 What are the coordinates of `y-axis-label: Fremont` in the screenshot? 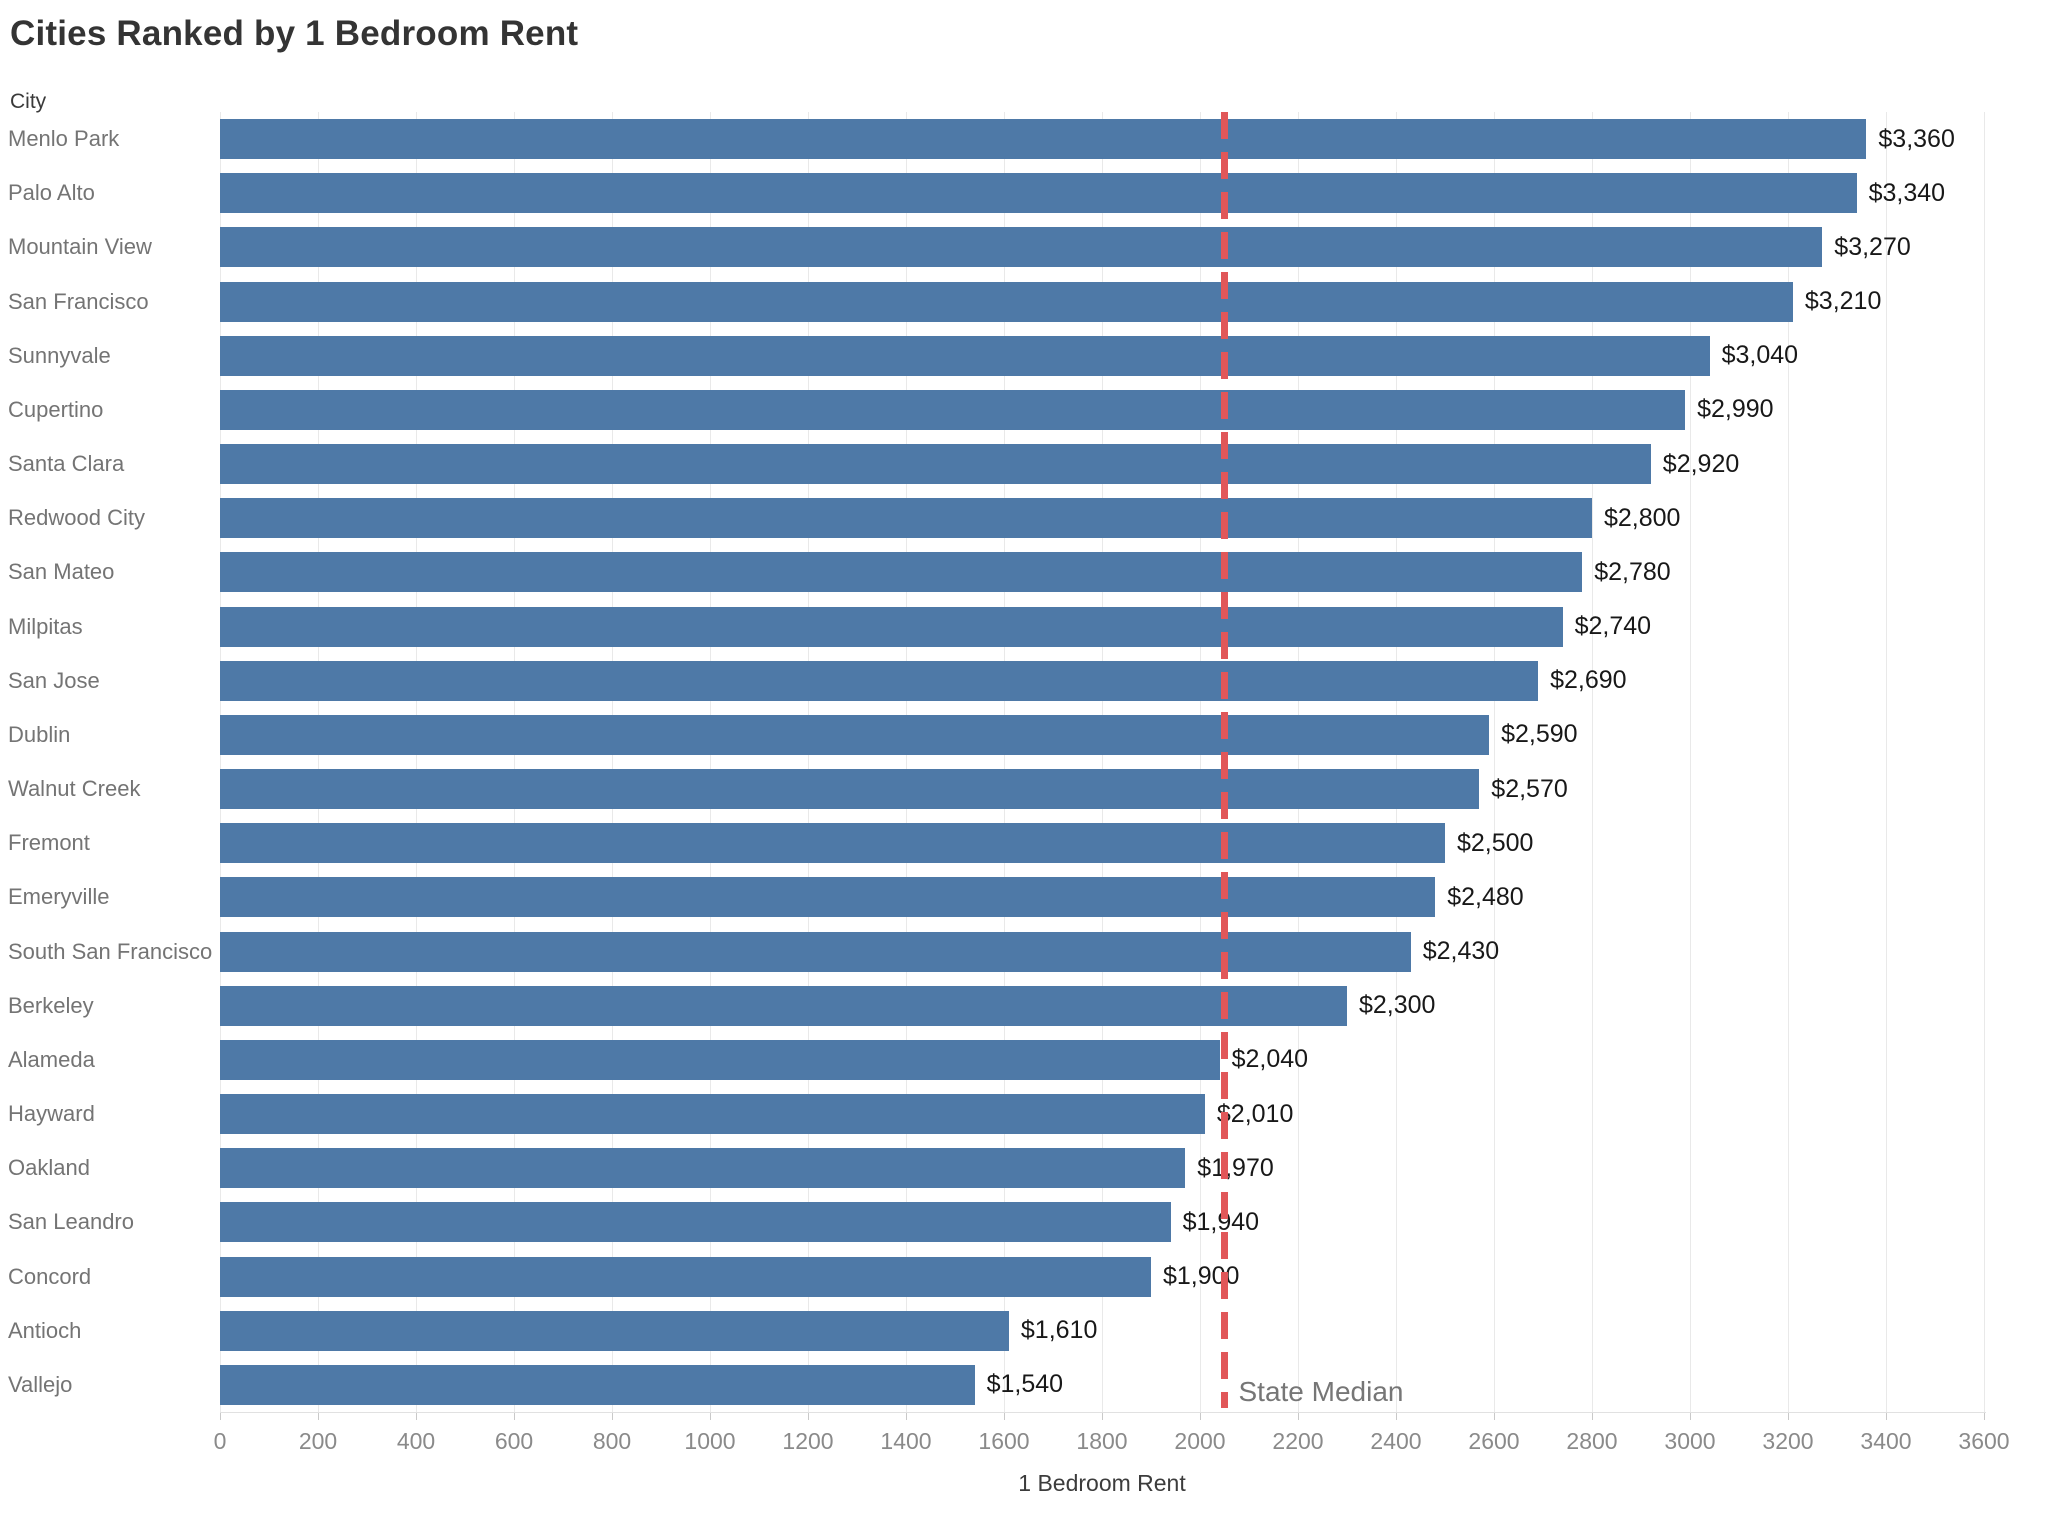 It's located at (49, 843).